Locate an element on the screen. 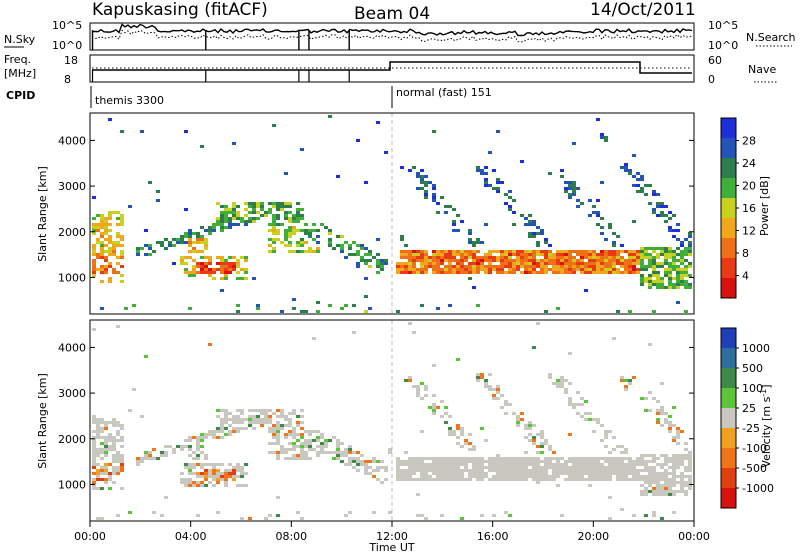  y-tick-label: 4000 is located at coordinates (72, 347).